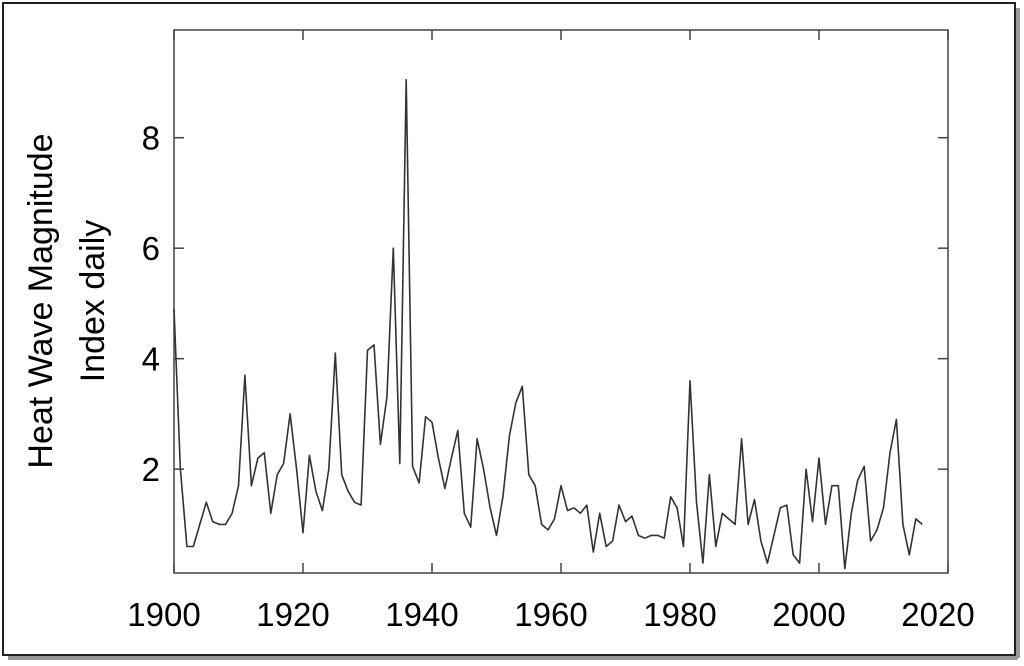 Image resolution: width=1024 pixels, height=666 pixels. What do you see at coordinates (292, 614) in the screenshot?
I see `x-tick-label: 1920` at bounding box center [292, 614].